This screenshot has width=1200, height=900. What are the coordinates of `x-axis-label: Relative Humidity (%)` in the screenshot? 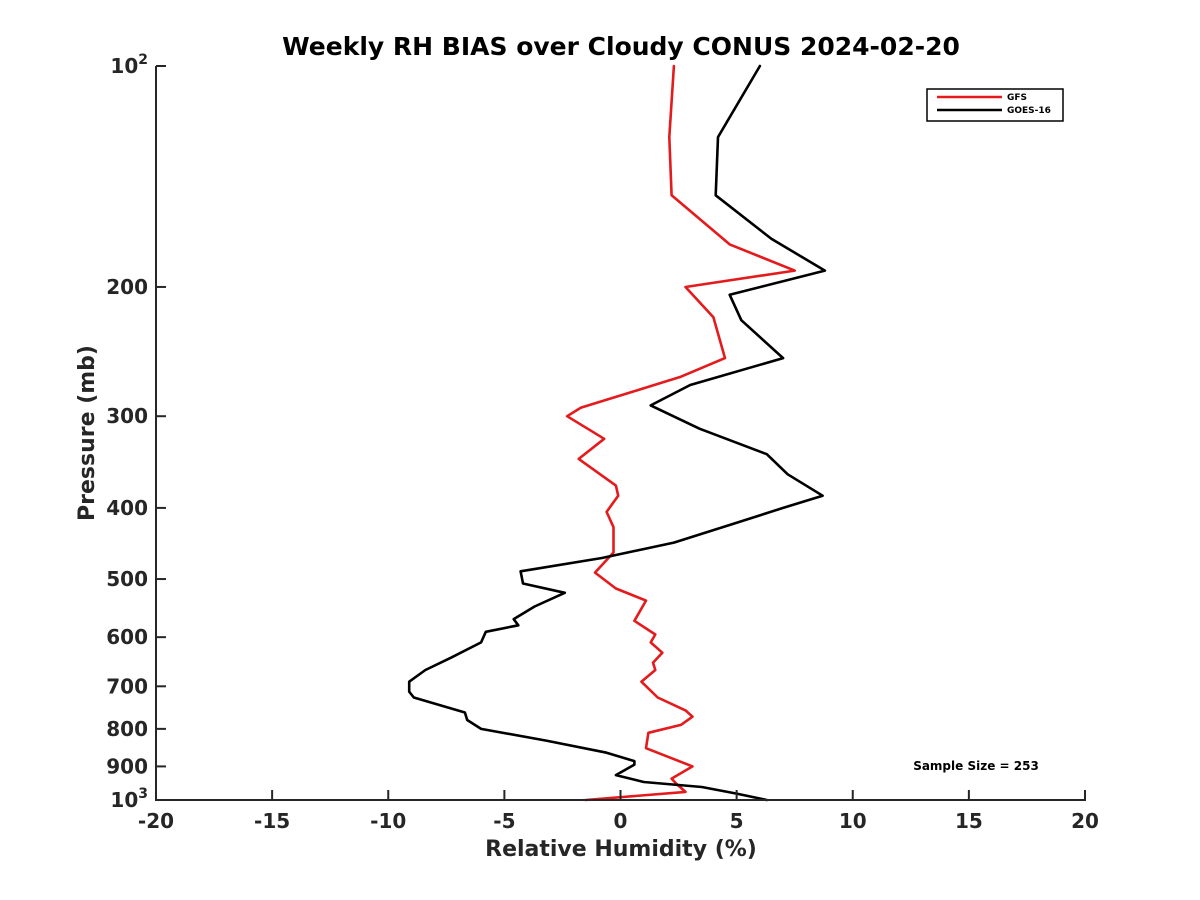 It's located at (621, 849).